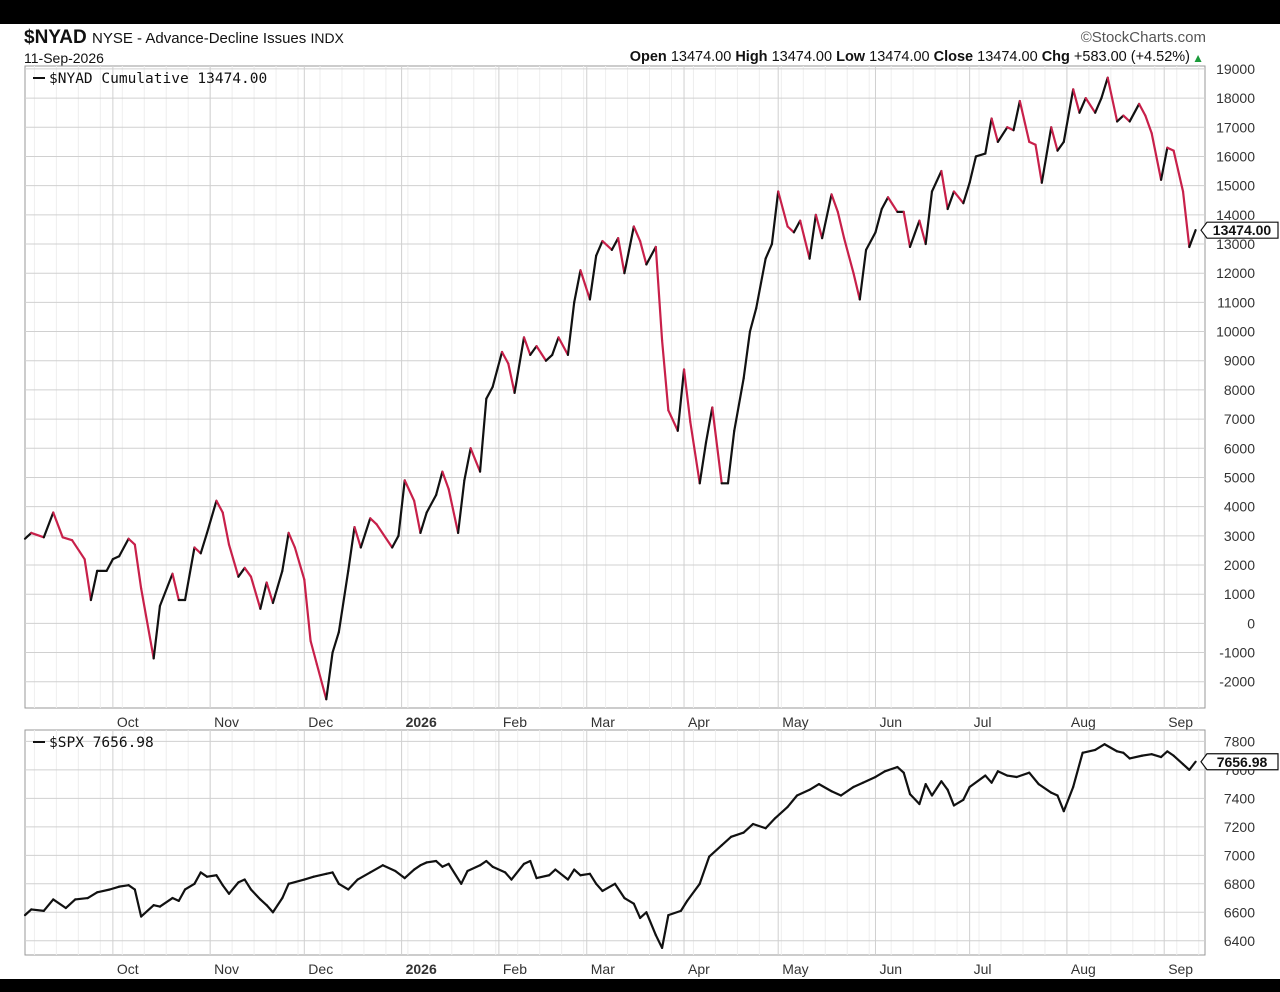 The height and width of the screenshot is (992, 1280). What do you see at coordinates (699, 969) in the screenshot?
I see `spx-x-tick-label: Apr` at bounding box center [699, 969].